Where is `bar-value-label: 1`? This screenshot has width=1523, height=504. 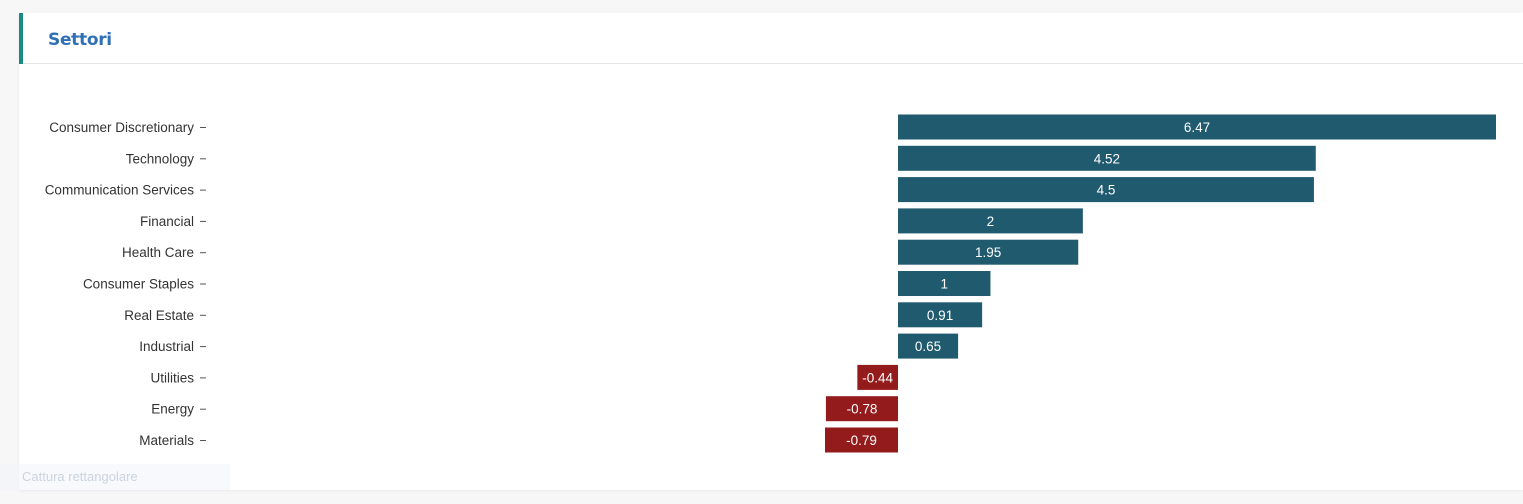
bar-value-label: 1 is located at coordinates (944, 284).